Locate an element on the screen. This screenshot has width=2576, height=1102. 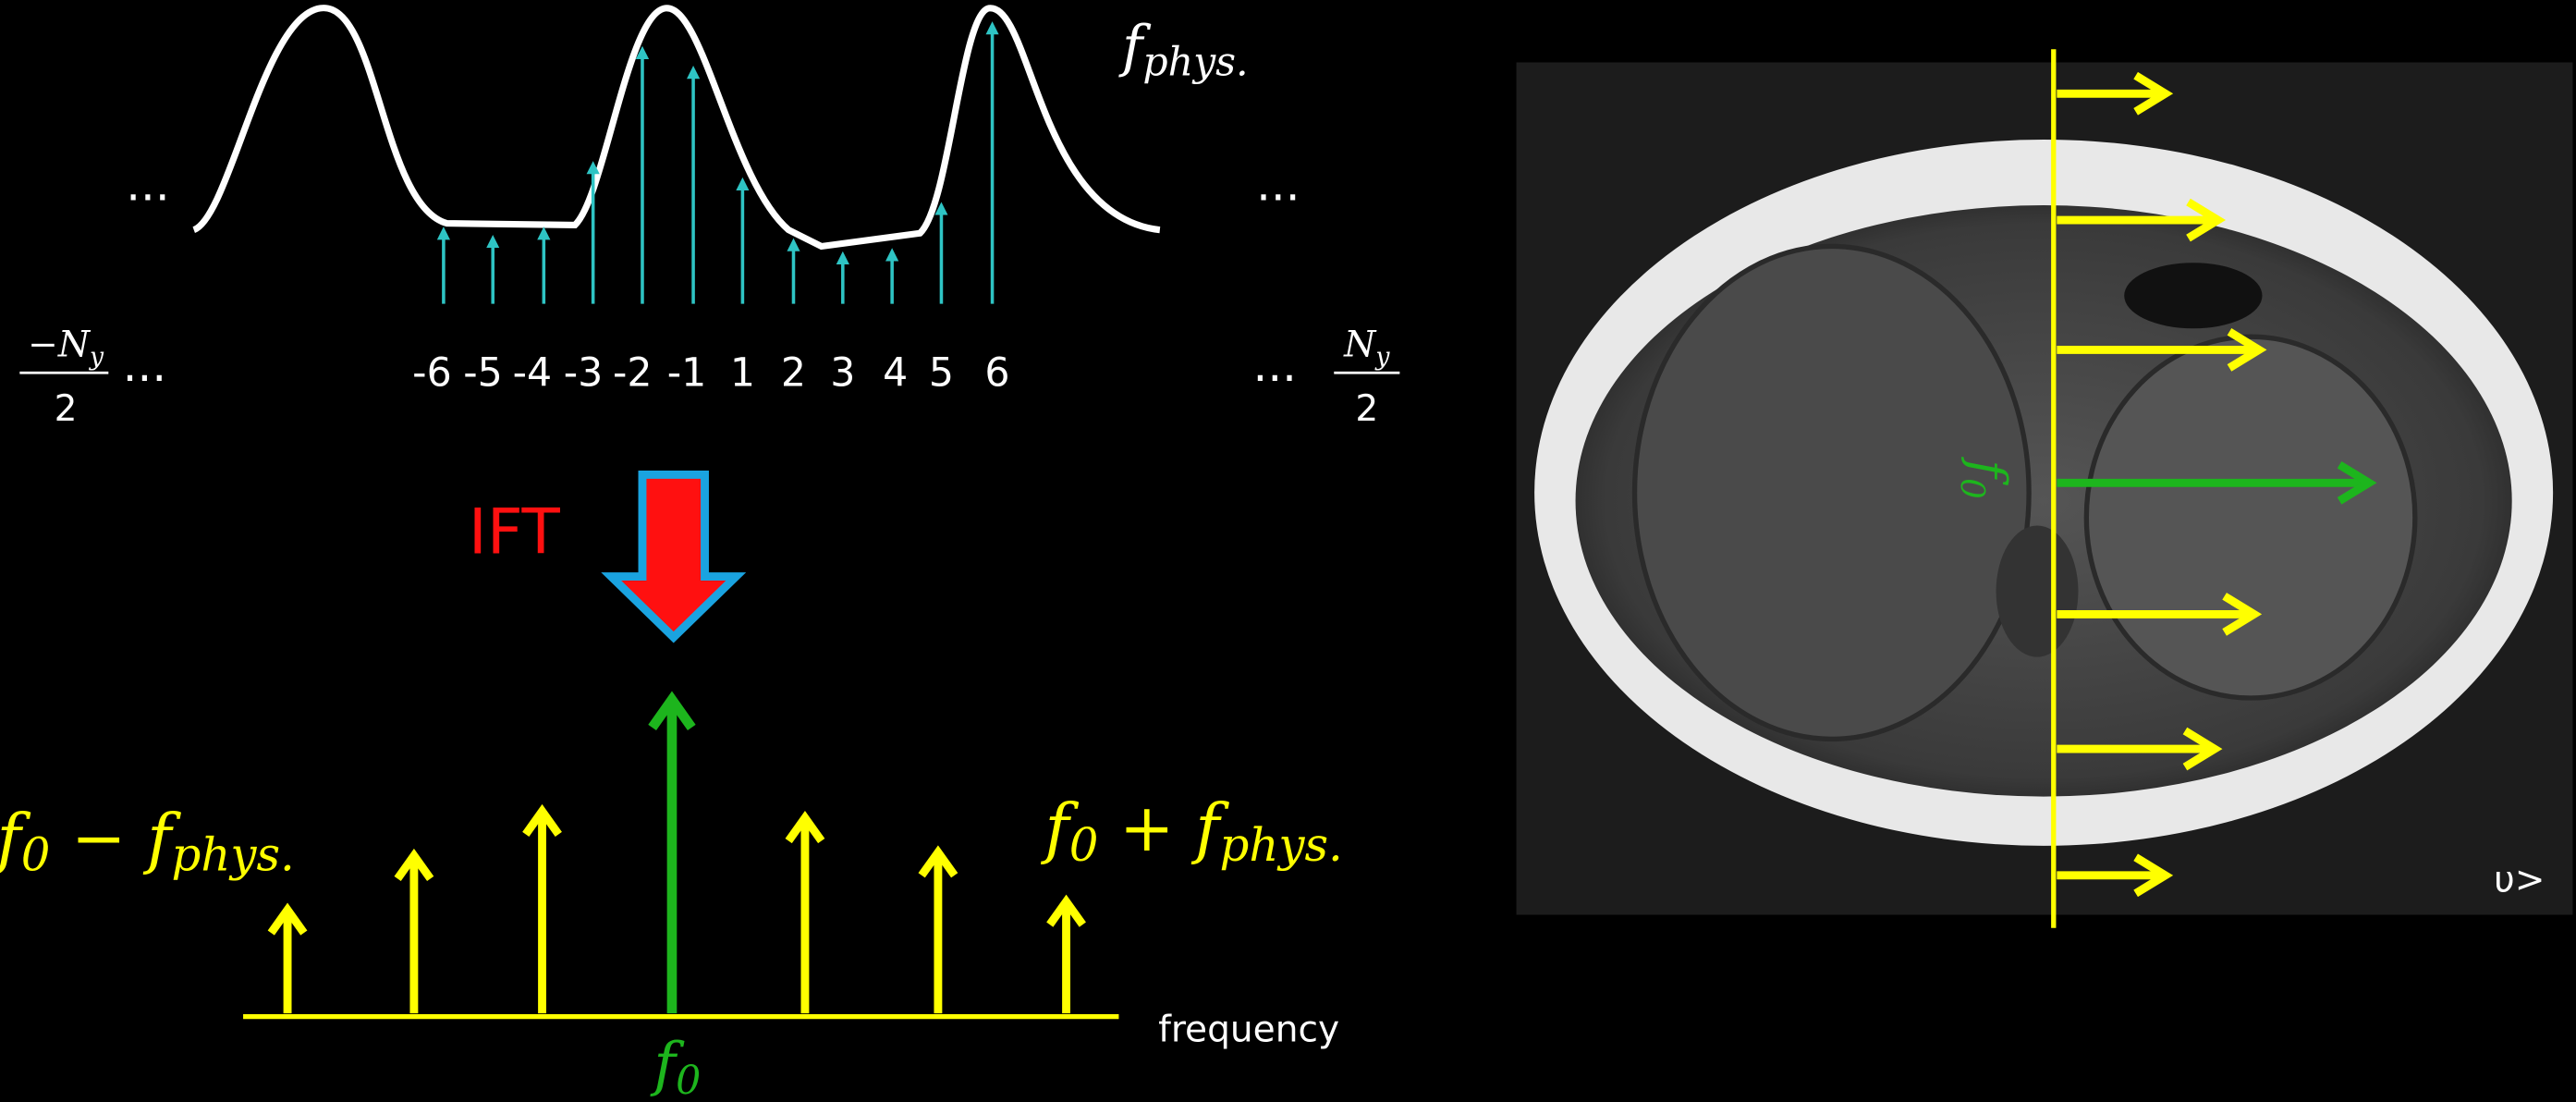
signal-curve is located at coordinates (676, 128).